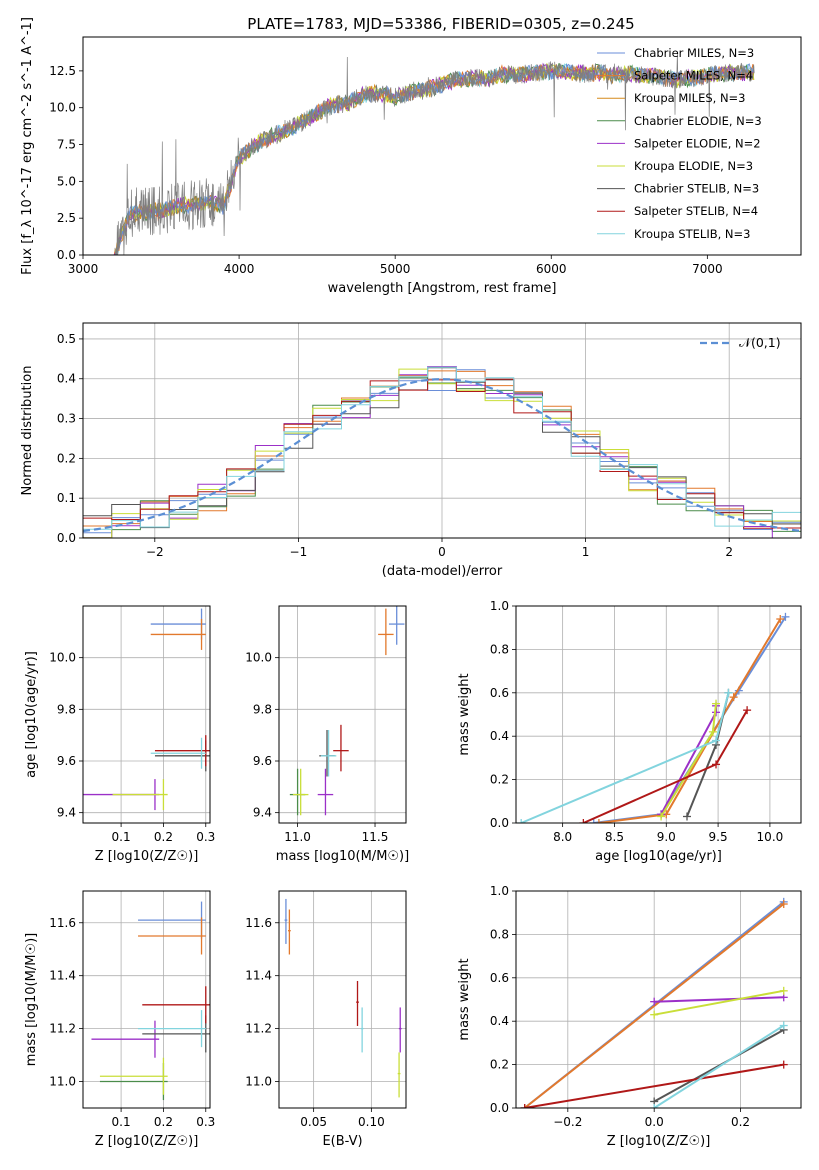 The height and width of the screenshot is (1170, 819). I want to click on normal-curve, so click(442, 455).